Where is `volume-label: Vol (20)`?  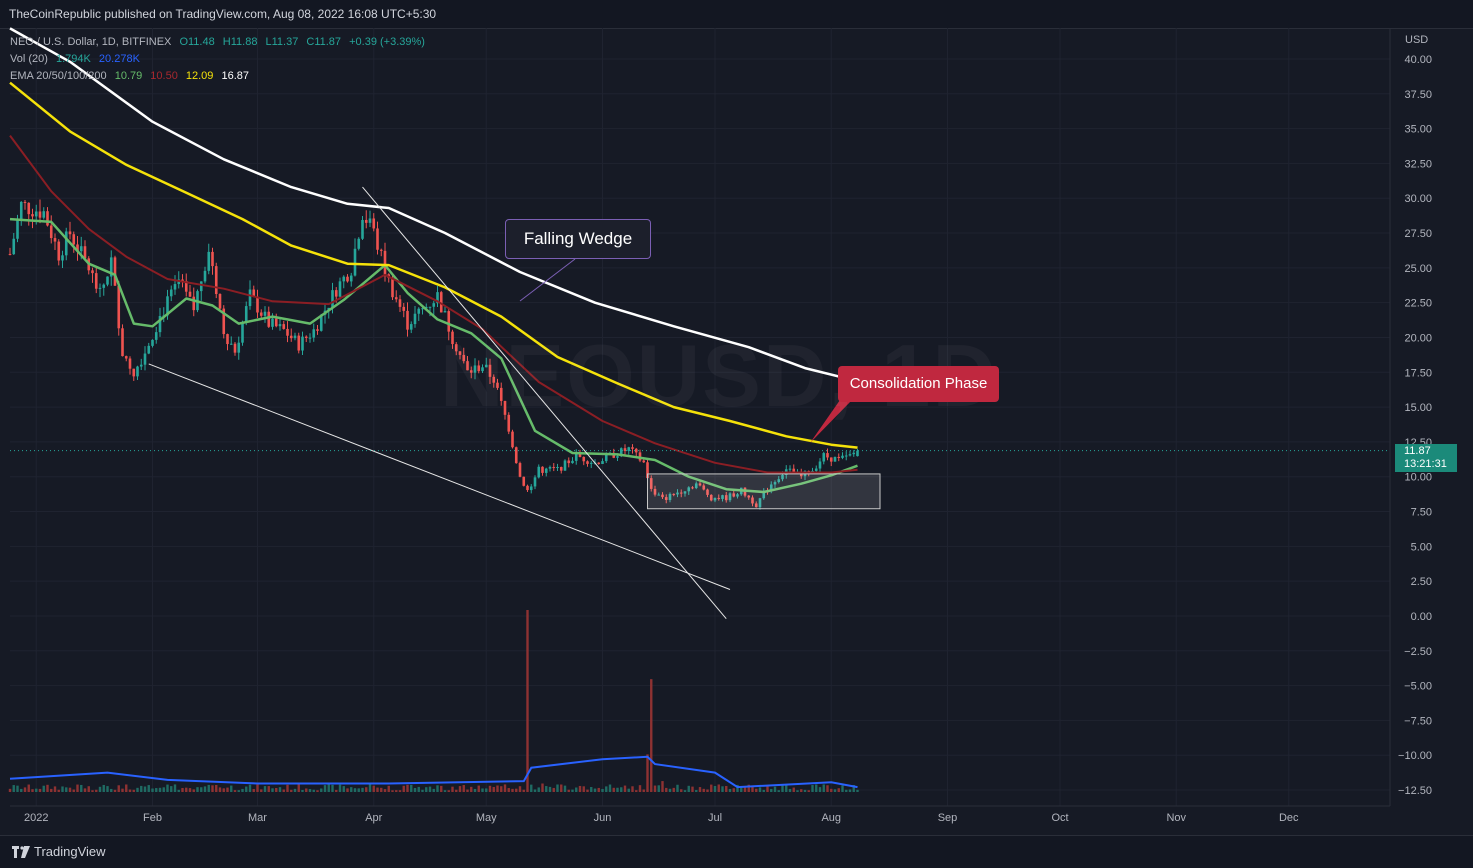
volume-label: Vol (20) is located at coordinates (29, 59).